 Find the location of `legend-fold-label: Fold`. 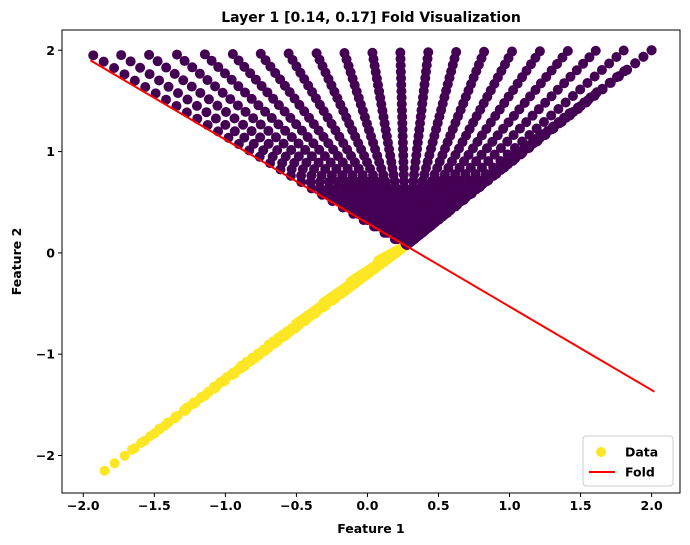

legend-fold-label: Fold is located at coordinates (640, 472).